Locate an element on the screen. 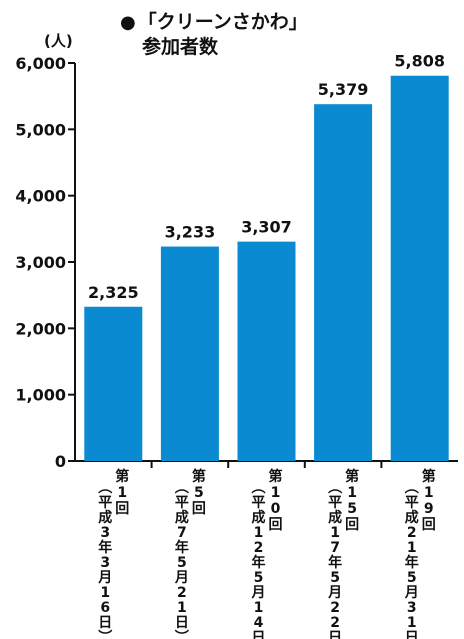 The width and height of the screenshot is (464, 639). y-axis-unit-label: (人) is located at coordinates (58, 41).